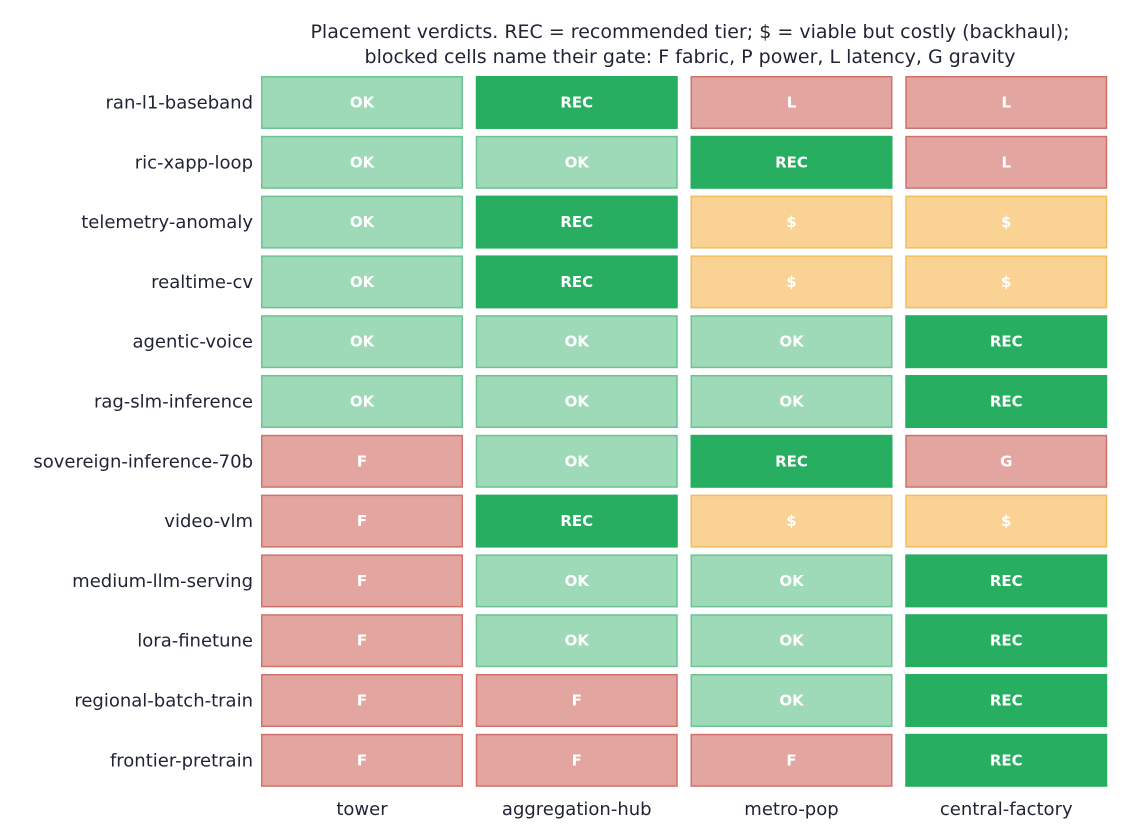  I want to click on row-label-ran-l1-baseband: ran-l1-baseband, so click(179, 103).